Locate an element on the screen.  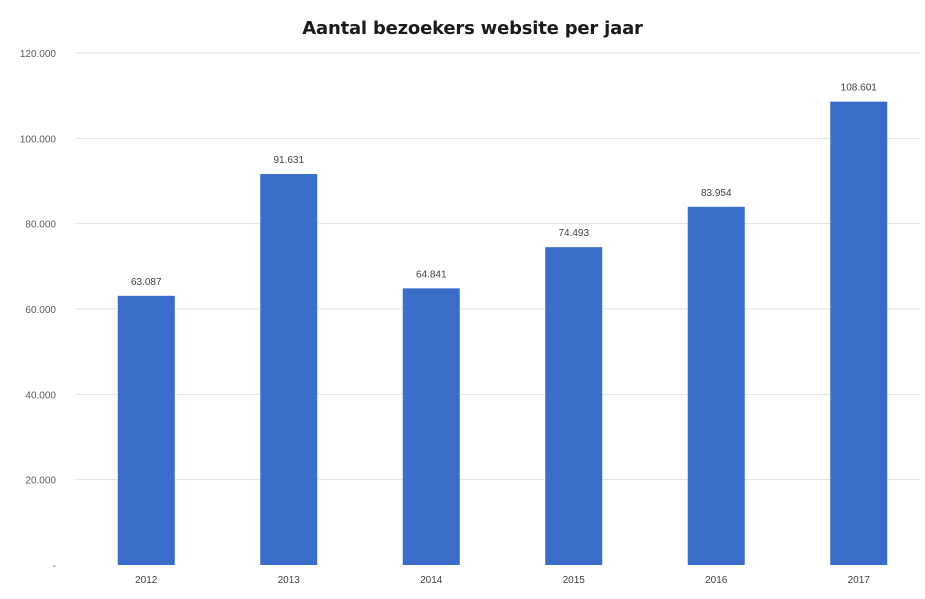
x-tick-label: 2012 is located at coordinates (146, 580).